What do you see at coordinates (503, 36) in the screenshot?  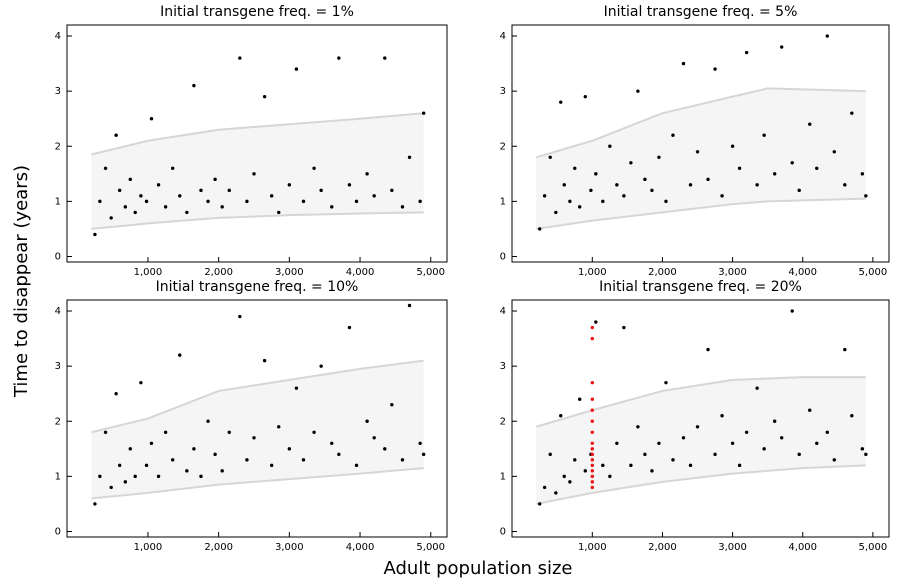 I see `y-tick-label: 4` at bounding box center [503, 36].